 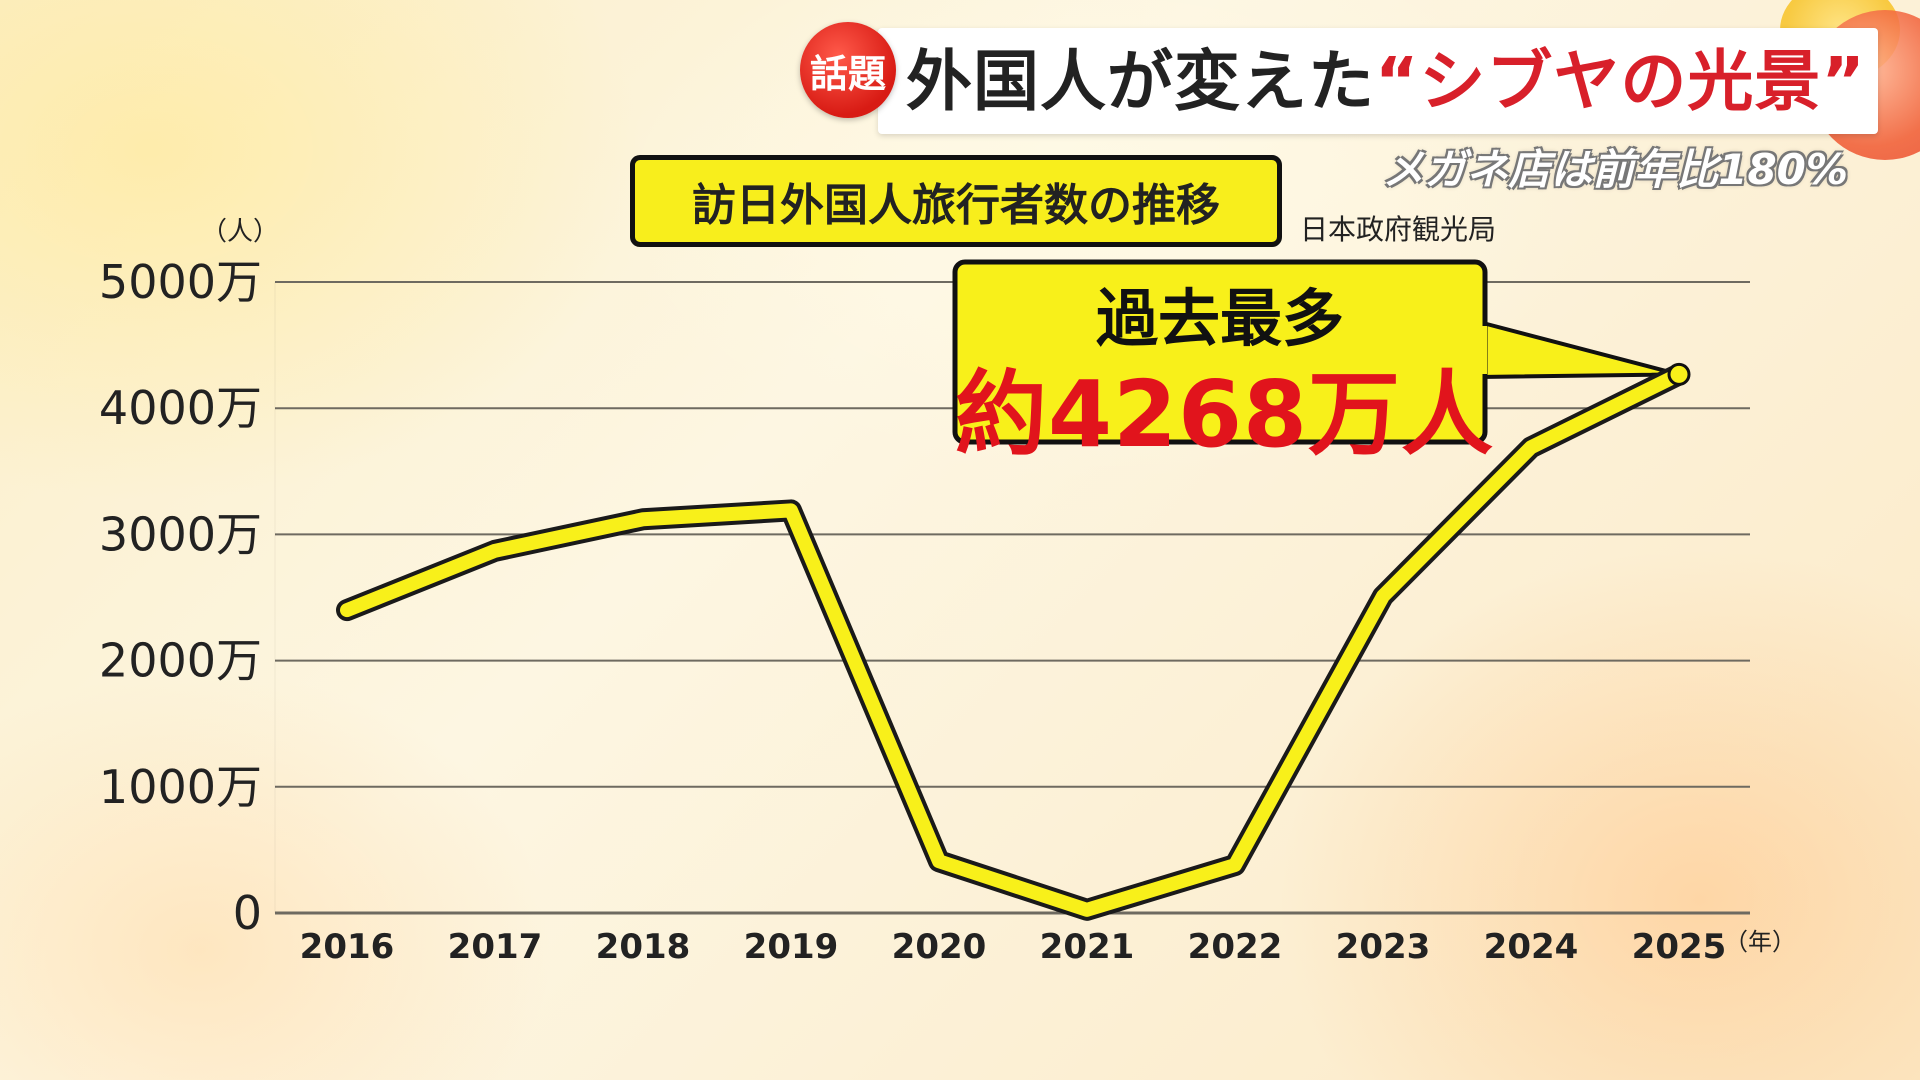 What do you see at coordinates (1480, 350) in the screenshot?
I see `callout-pointer-joint` at bounding box center [1480, 350].